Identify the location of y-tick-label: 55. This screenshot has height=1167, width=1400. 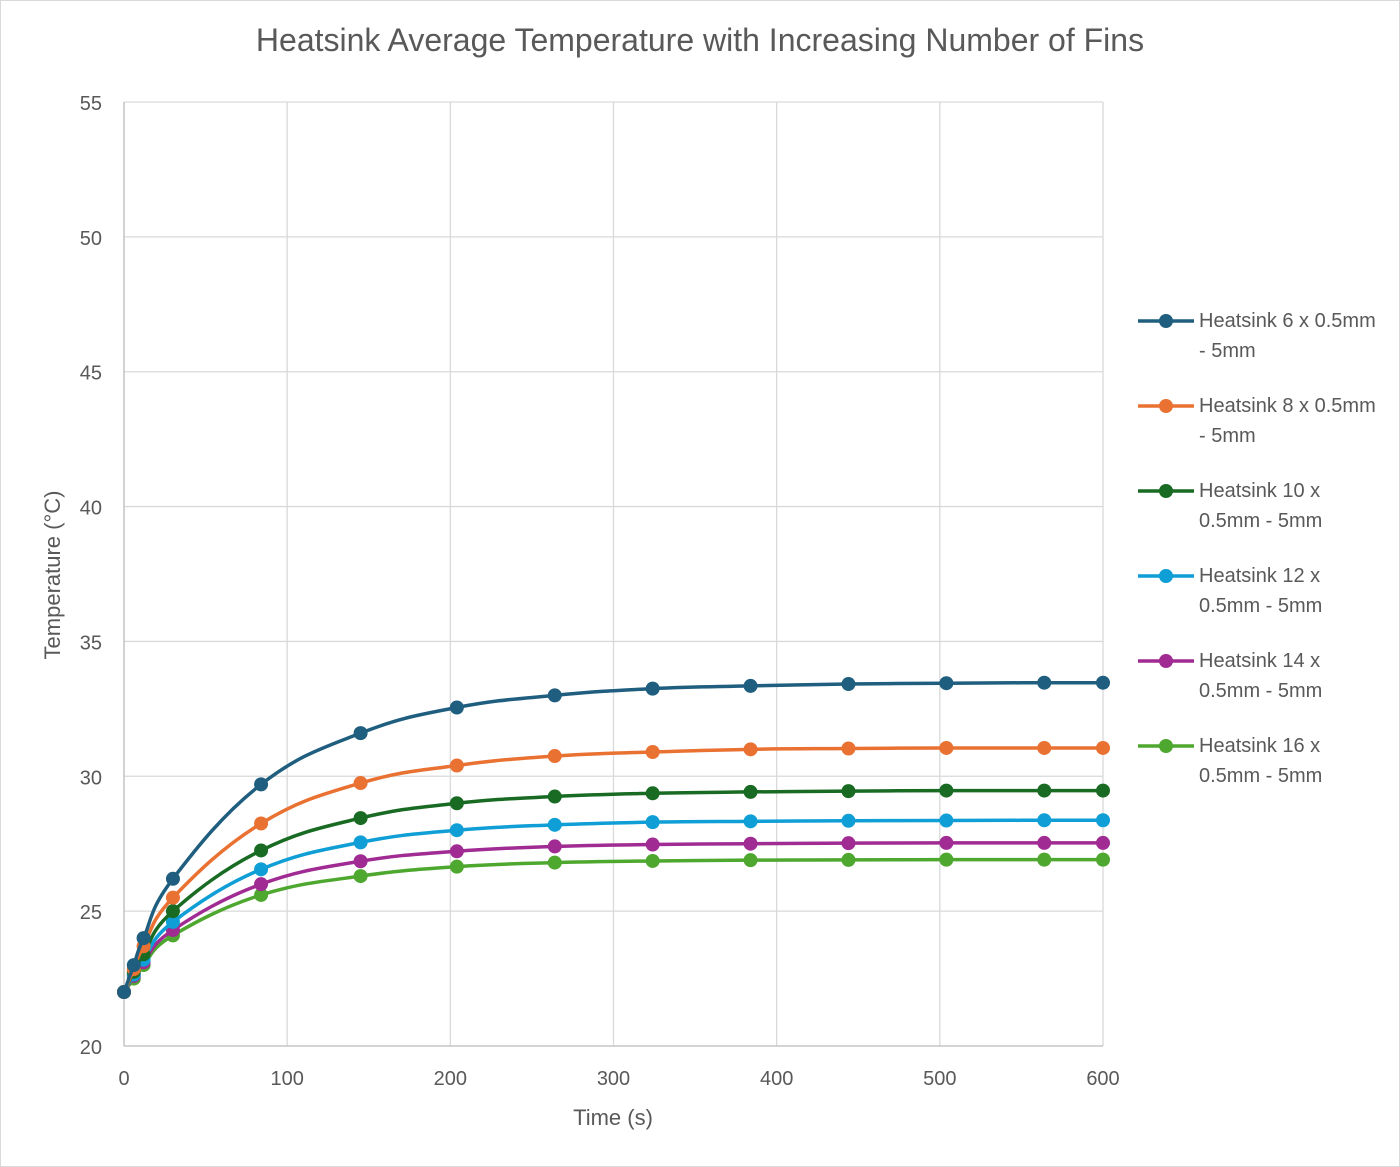
(91, 104).